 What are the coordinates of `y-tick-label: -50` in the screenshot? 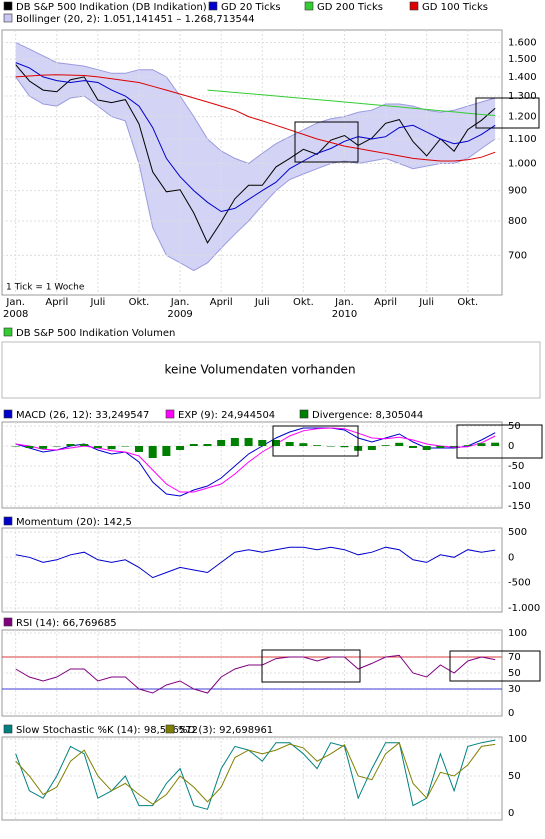 It's located at (516, 466).